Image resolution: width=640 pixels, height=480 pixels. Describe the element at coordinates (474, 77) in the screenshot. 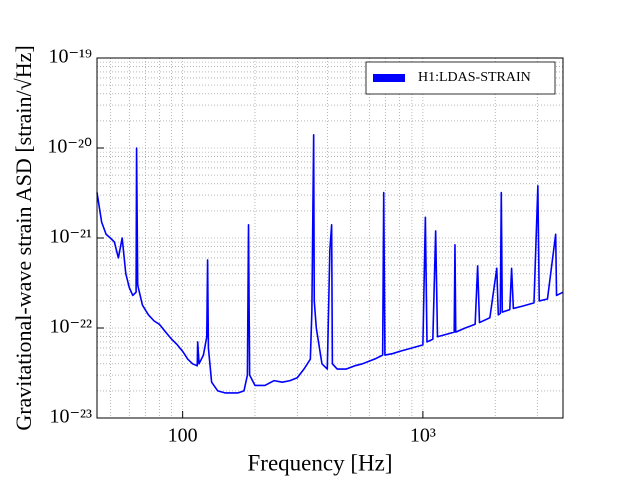

I see `legend-label: H1:LDAS-STRAIN` at that location.